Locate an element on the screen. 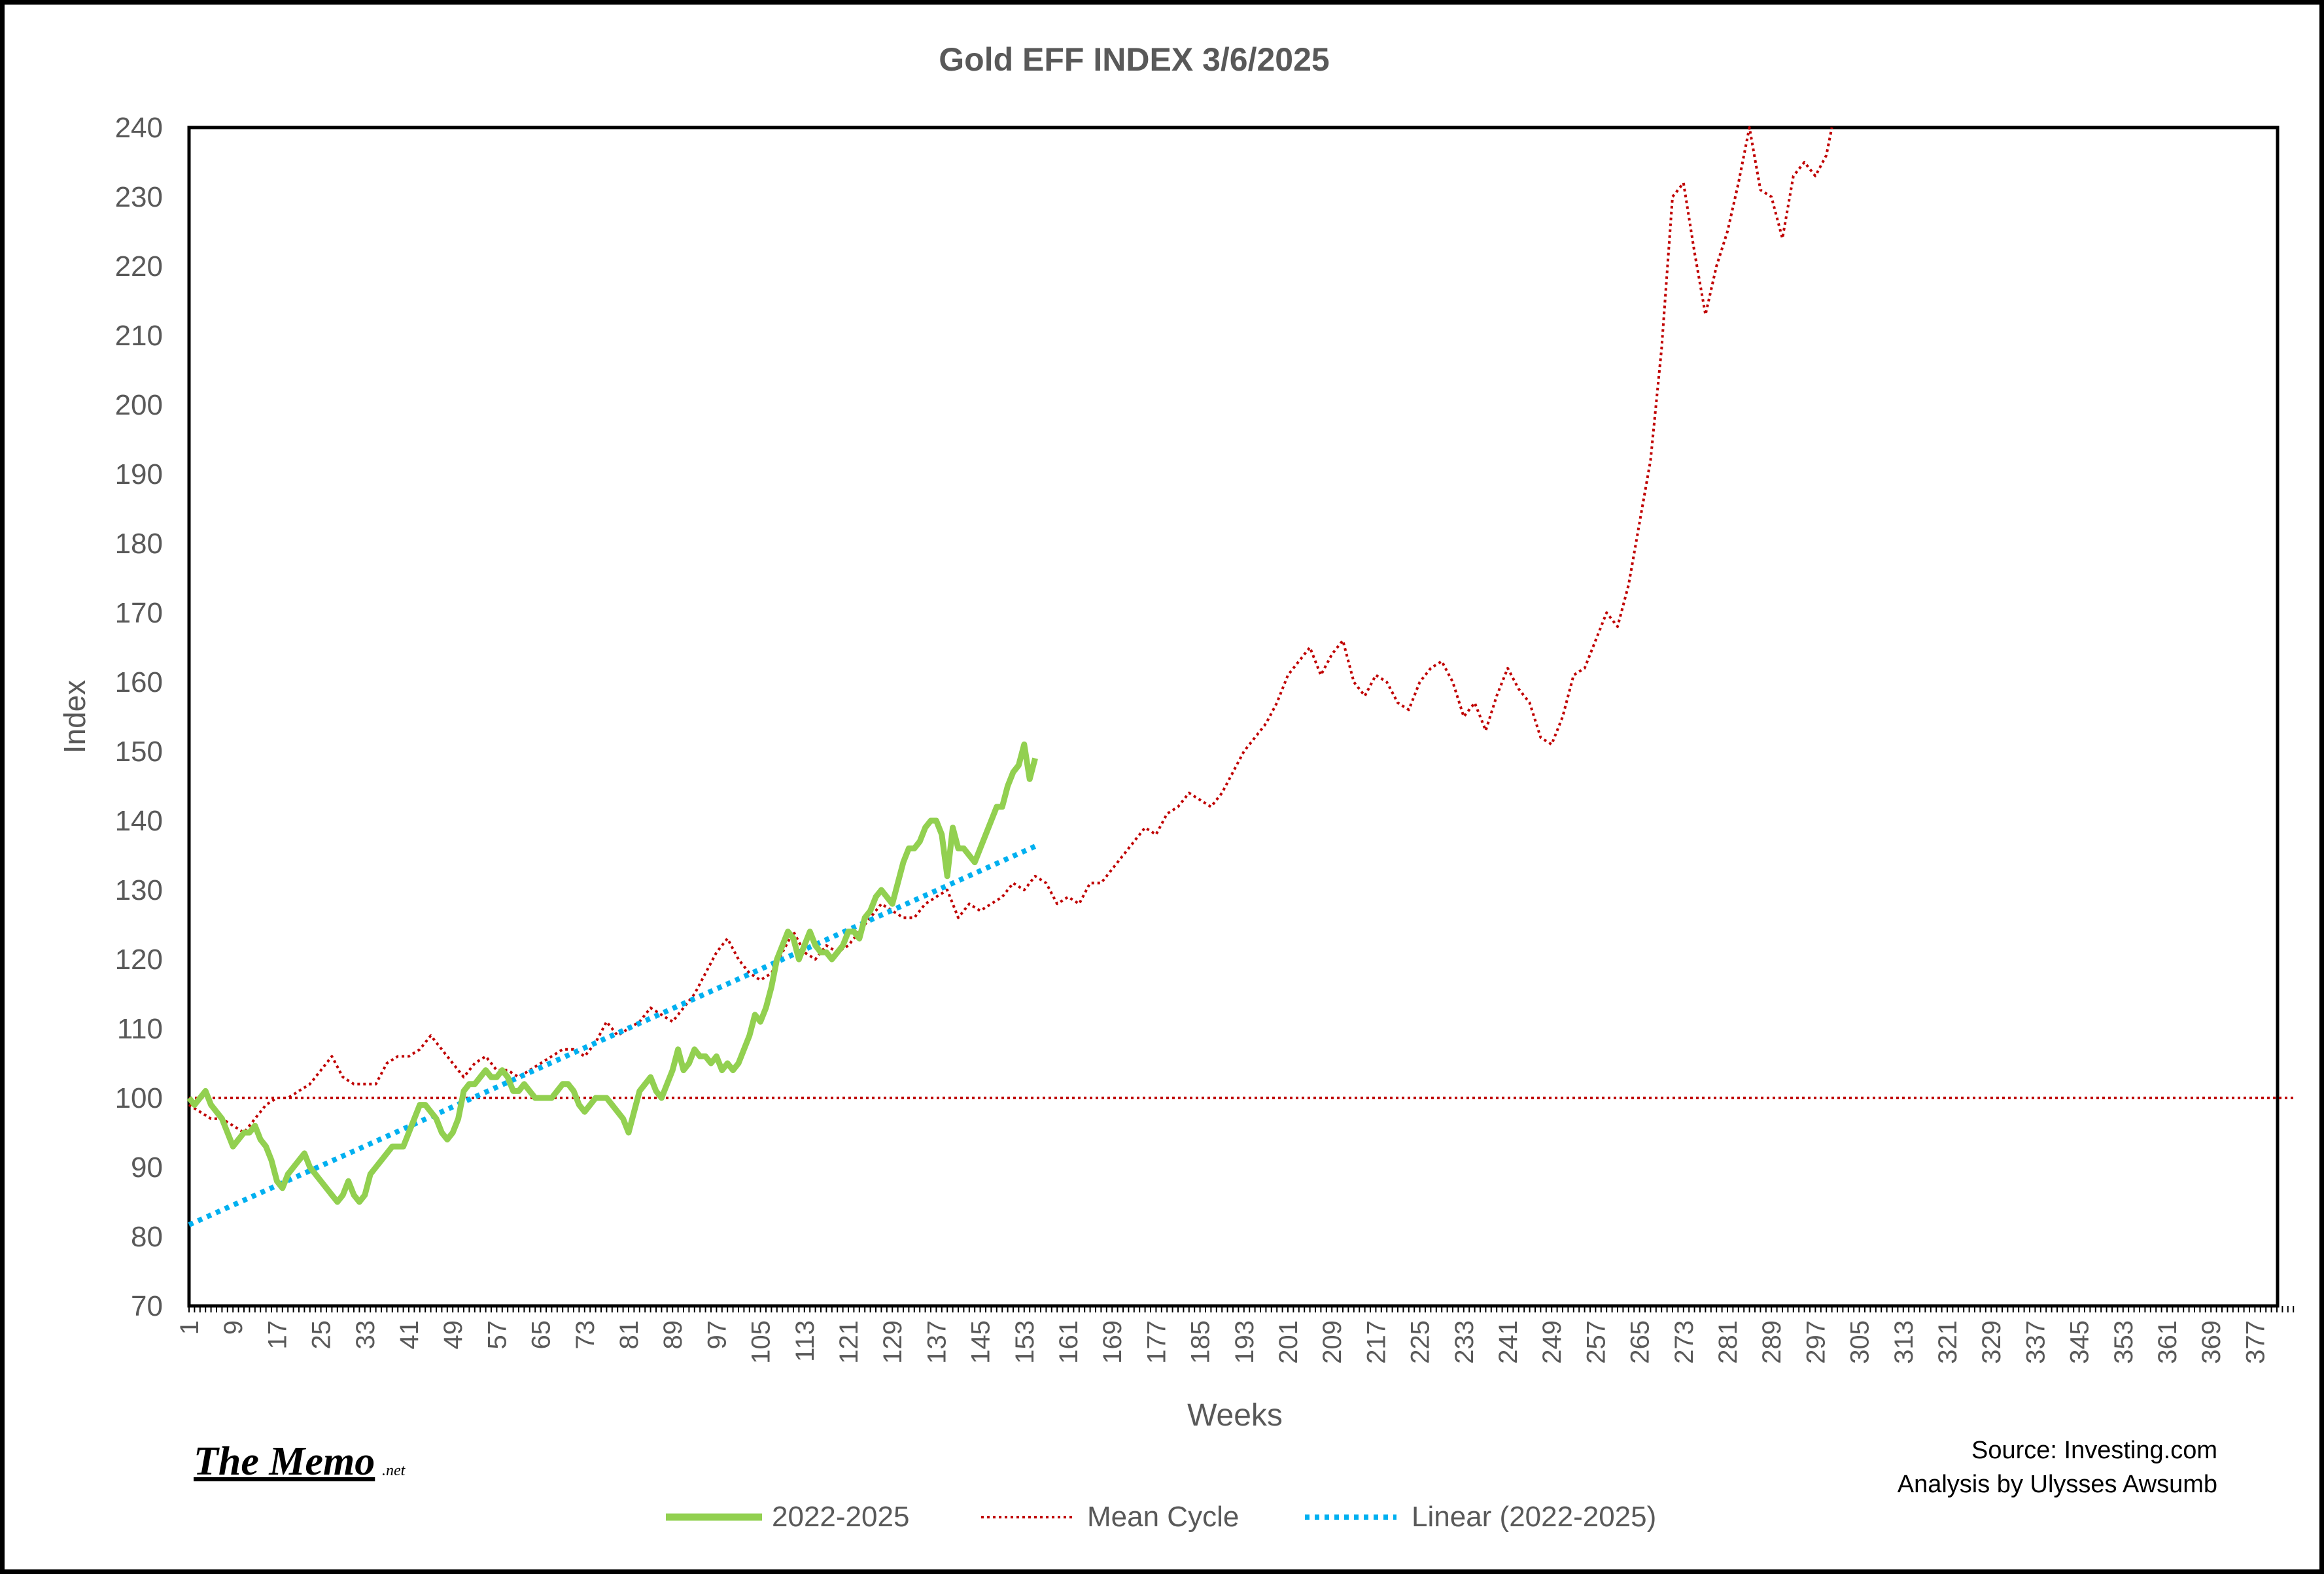  y-tick-label: 220 is located at coordinates (139, 266).